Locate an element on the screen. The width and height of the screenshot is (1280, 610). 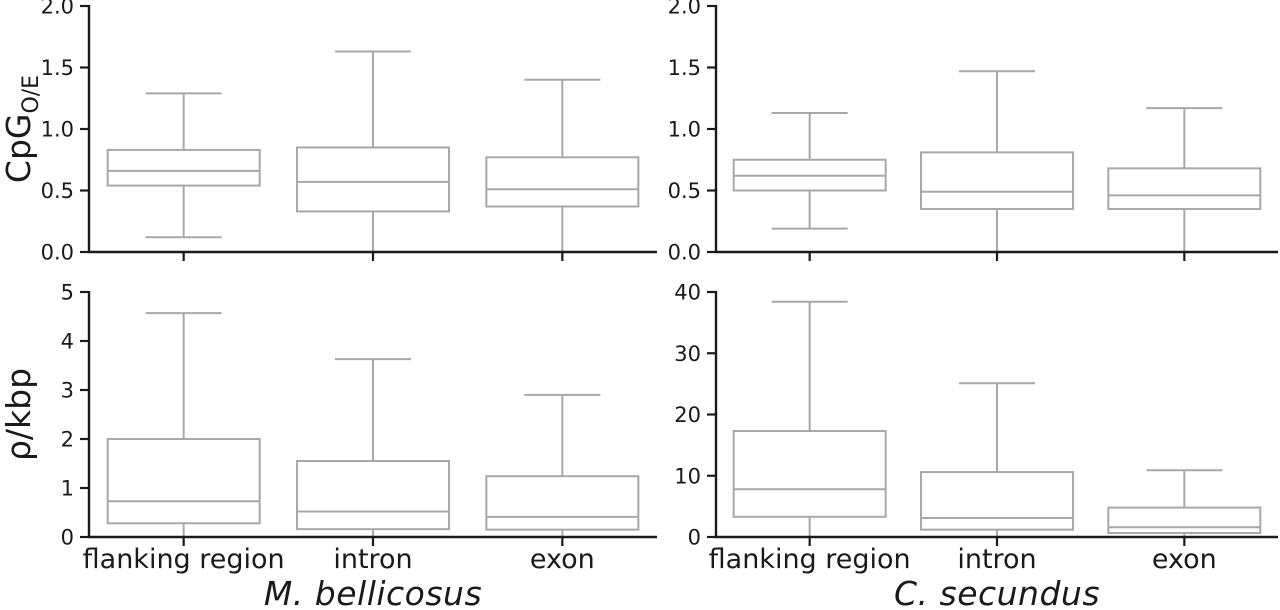
y-tick-label: 5 is located at coordinates (67, 293).